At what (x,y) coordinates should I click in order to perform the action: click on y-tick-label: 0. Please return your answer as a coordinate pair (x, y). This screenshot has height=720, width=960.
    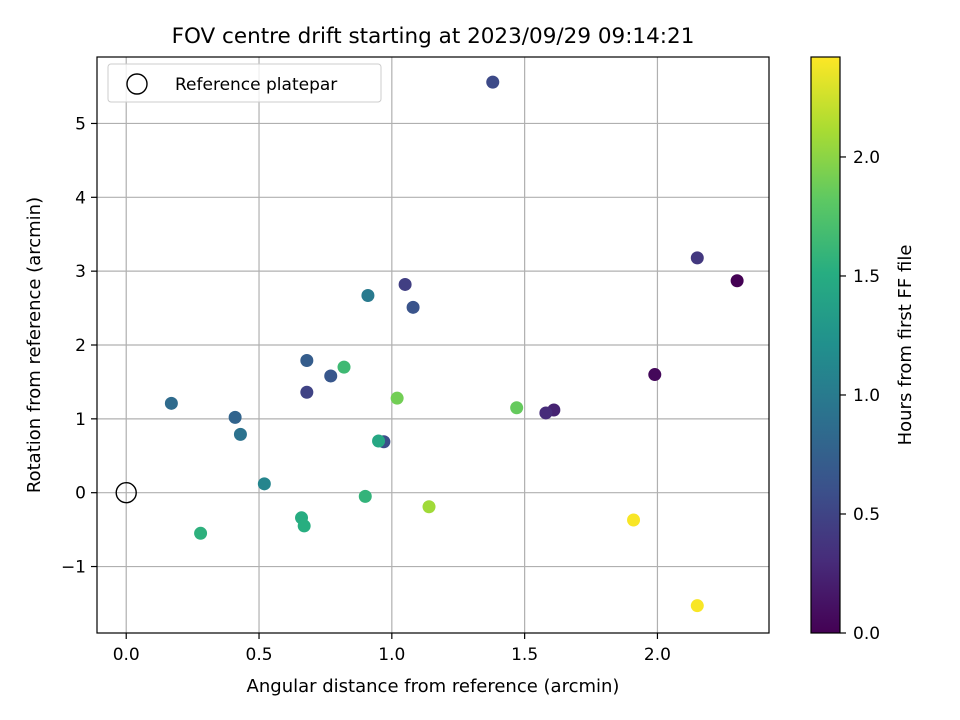
    Looking at the image, I should click on (80, 494).